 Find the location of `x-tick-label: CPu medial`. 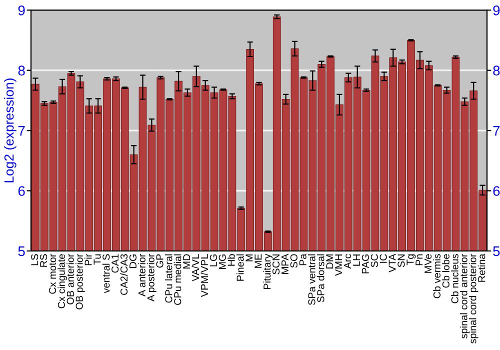

x-tick-label: CPu medial is located at coordinates (178, 279).